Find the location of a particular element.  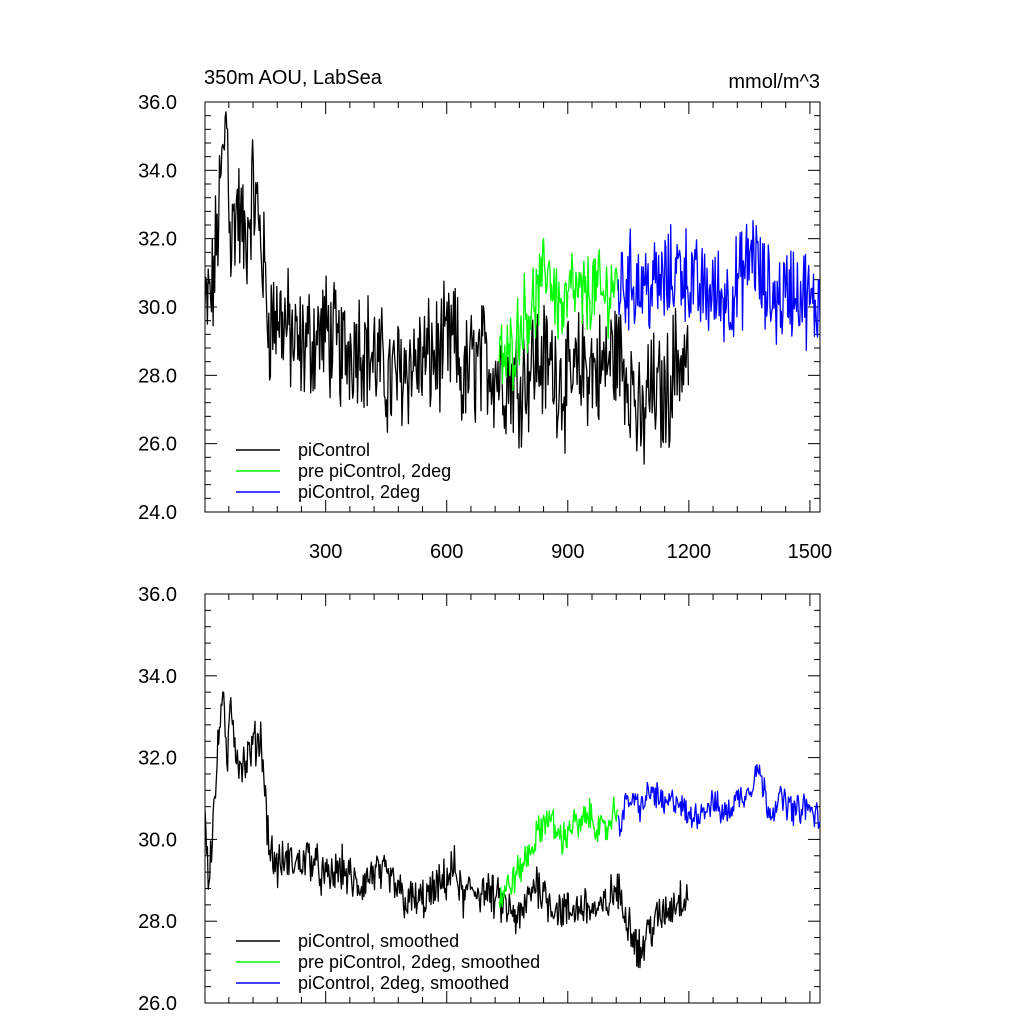

legend-label: pre piControl, 2deg is located at coordinates (374, 471).